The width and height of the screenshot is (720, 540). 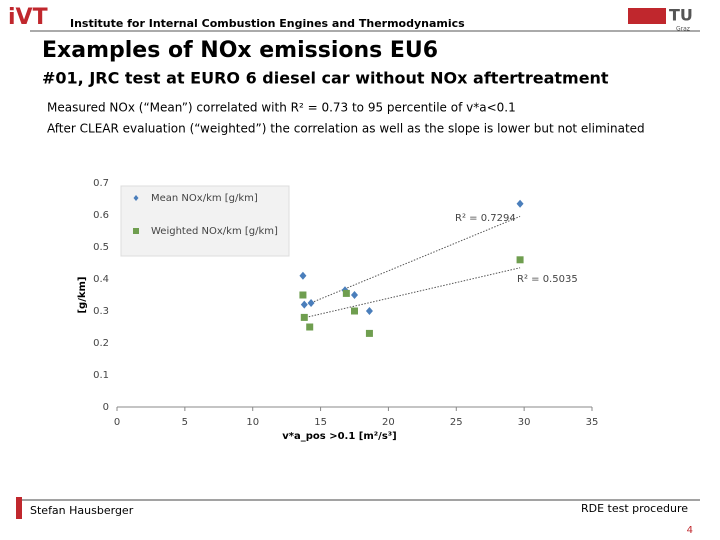 I want to click on footer-author: Stefan Hausberger, so click(x=82, y=510).